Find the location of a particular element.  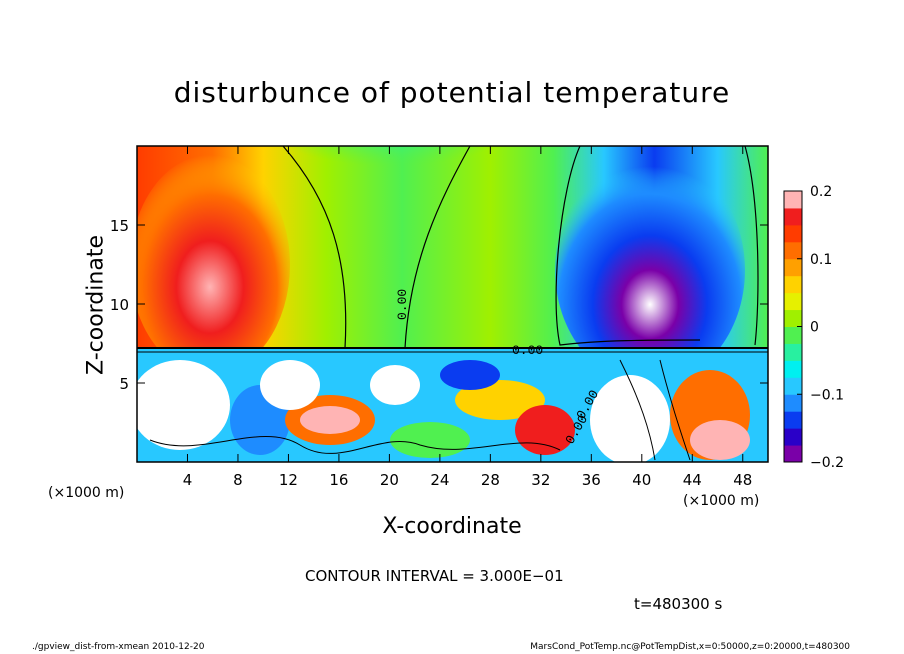

x-tick-label: 40 is located at coordinates (641, 480).